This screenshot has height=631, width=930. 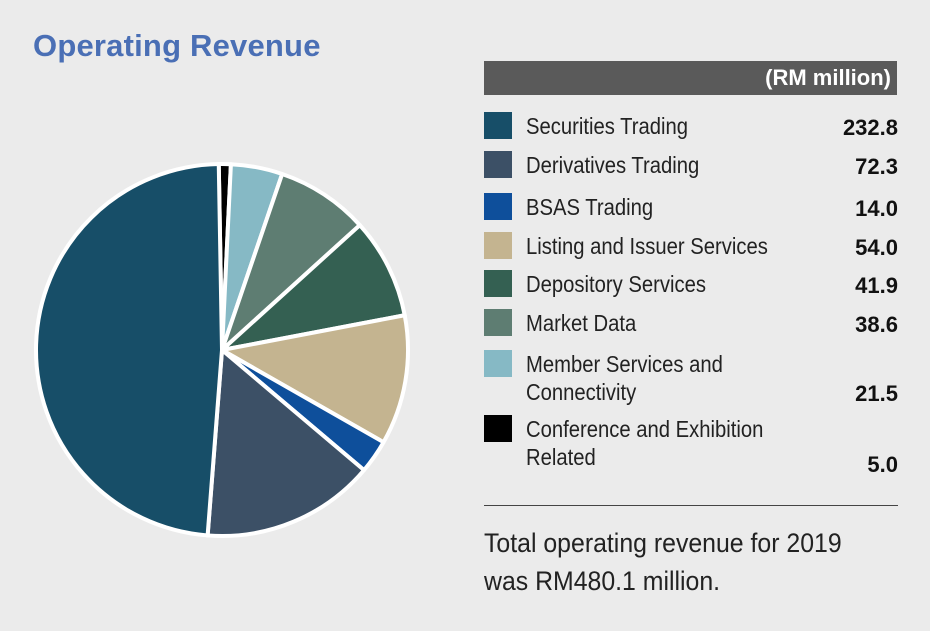 I want to click on pie-slice-derivatives-trading, so click(x=286, y=443).